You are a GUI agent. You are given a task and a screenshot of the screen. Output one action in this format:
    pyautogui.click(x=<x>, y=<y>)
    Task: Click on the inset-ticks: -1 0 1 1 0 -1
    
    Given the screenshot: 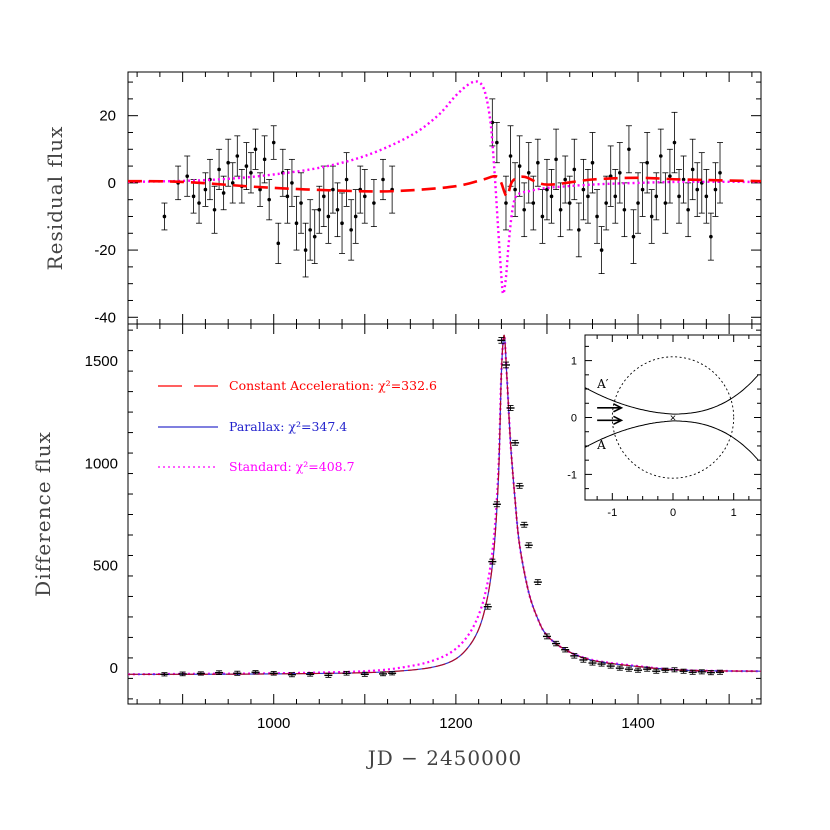 What is the action you would take?
    pyautogui.click(x=664, y=427)
    